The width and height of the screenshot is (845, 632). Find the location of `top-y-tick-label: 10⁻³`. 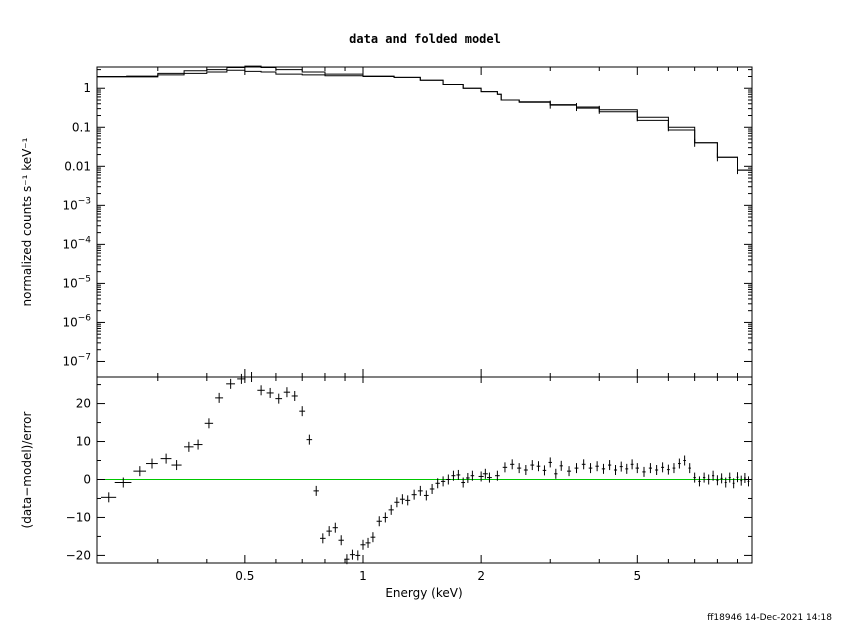

top-y-tick-label: 10⁻³ is located at coordinates (76, 204).